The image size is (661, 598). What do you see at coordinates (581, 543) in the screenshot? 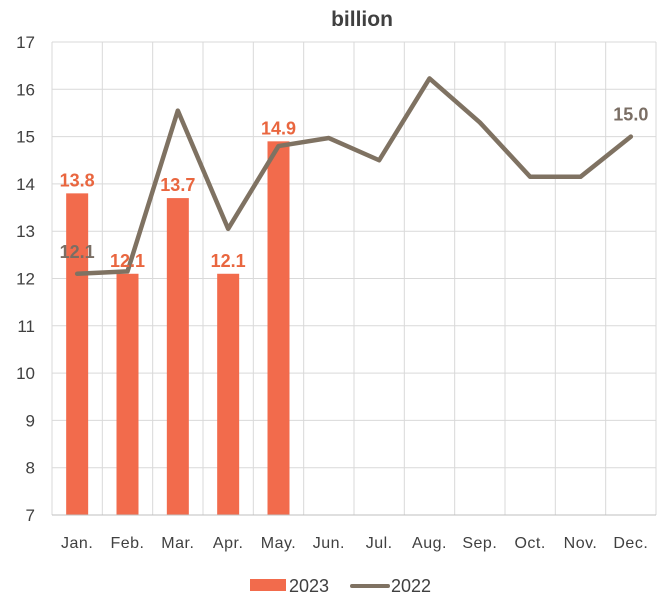
I see `x-tick-label: Nov.` at bounding box center [581, 543].